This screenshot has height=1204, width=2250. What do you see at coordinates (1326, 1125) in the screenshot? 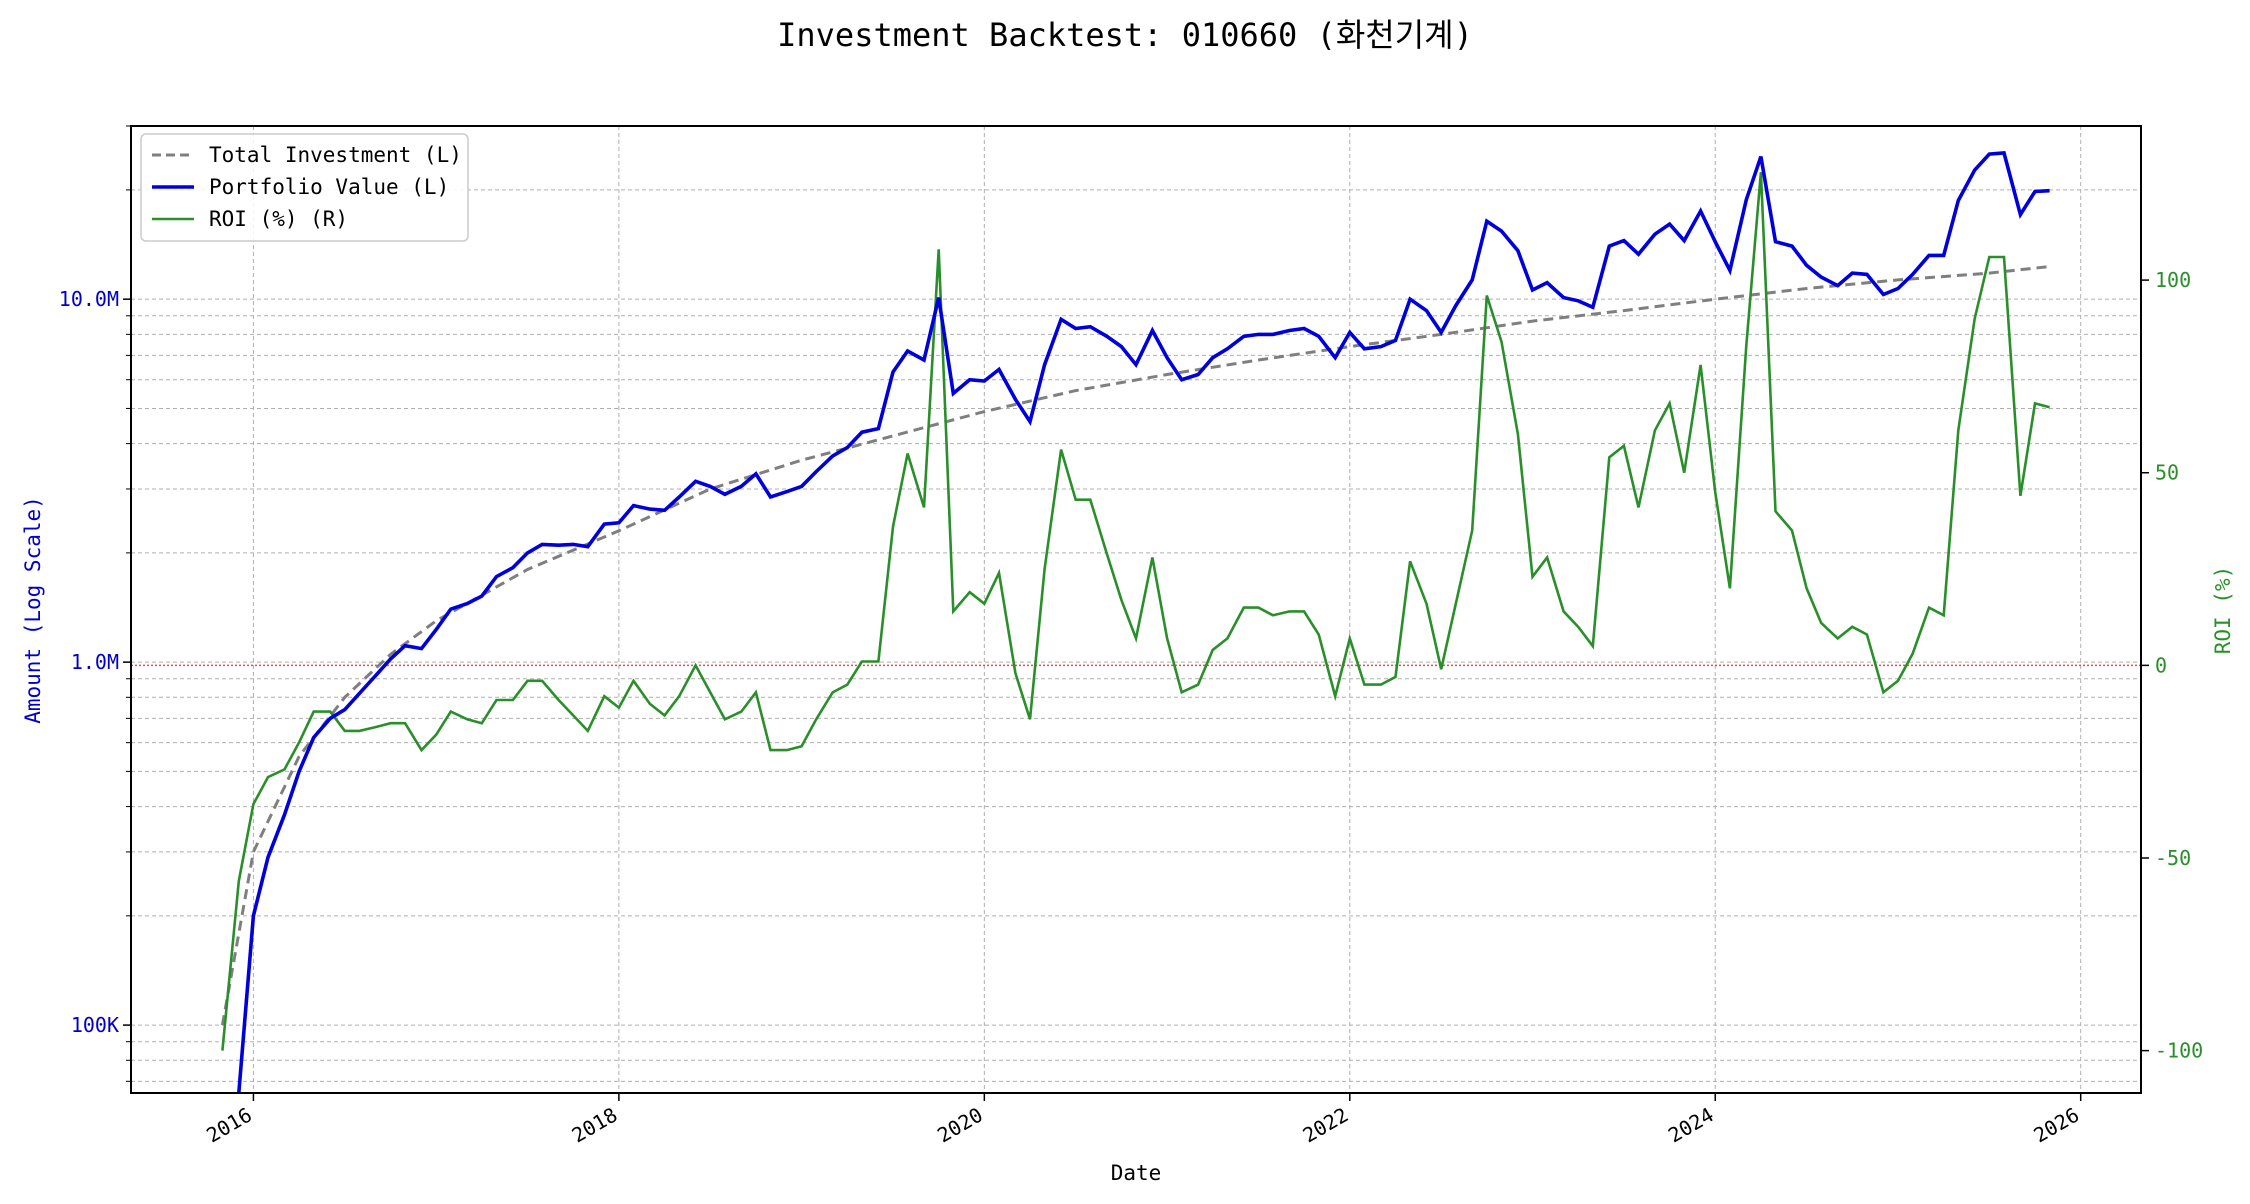
I see `x-tick-label: 2022` at bounding box center [1326, 1125].